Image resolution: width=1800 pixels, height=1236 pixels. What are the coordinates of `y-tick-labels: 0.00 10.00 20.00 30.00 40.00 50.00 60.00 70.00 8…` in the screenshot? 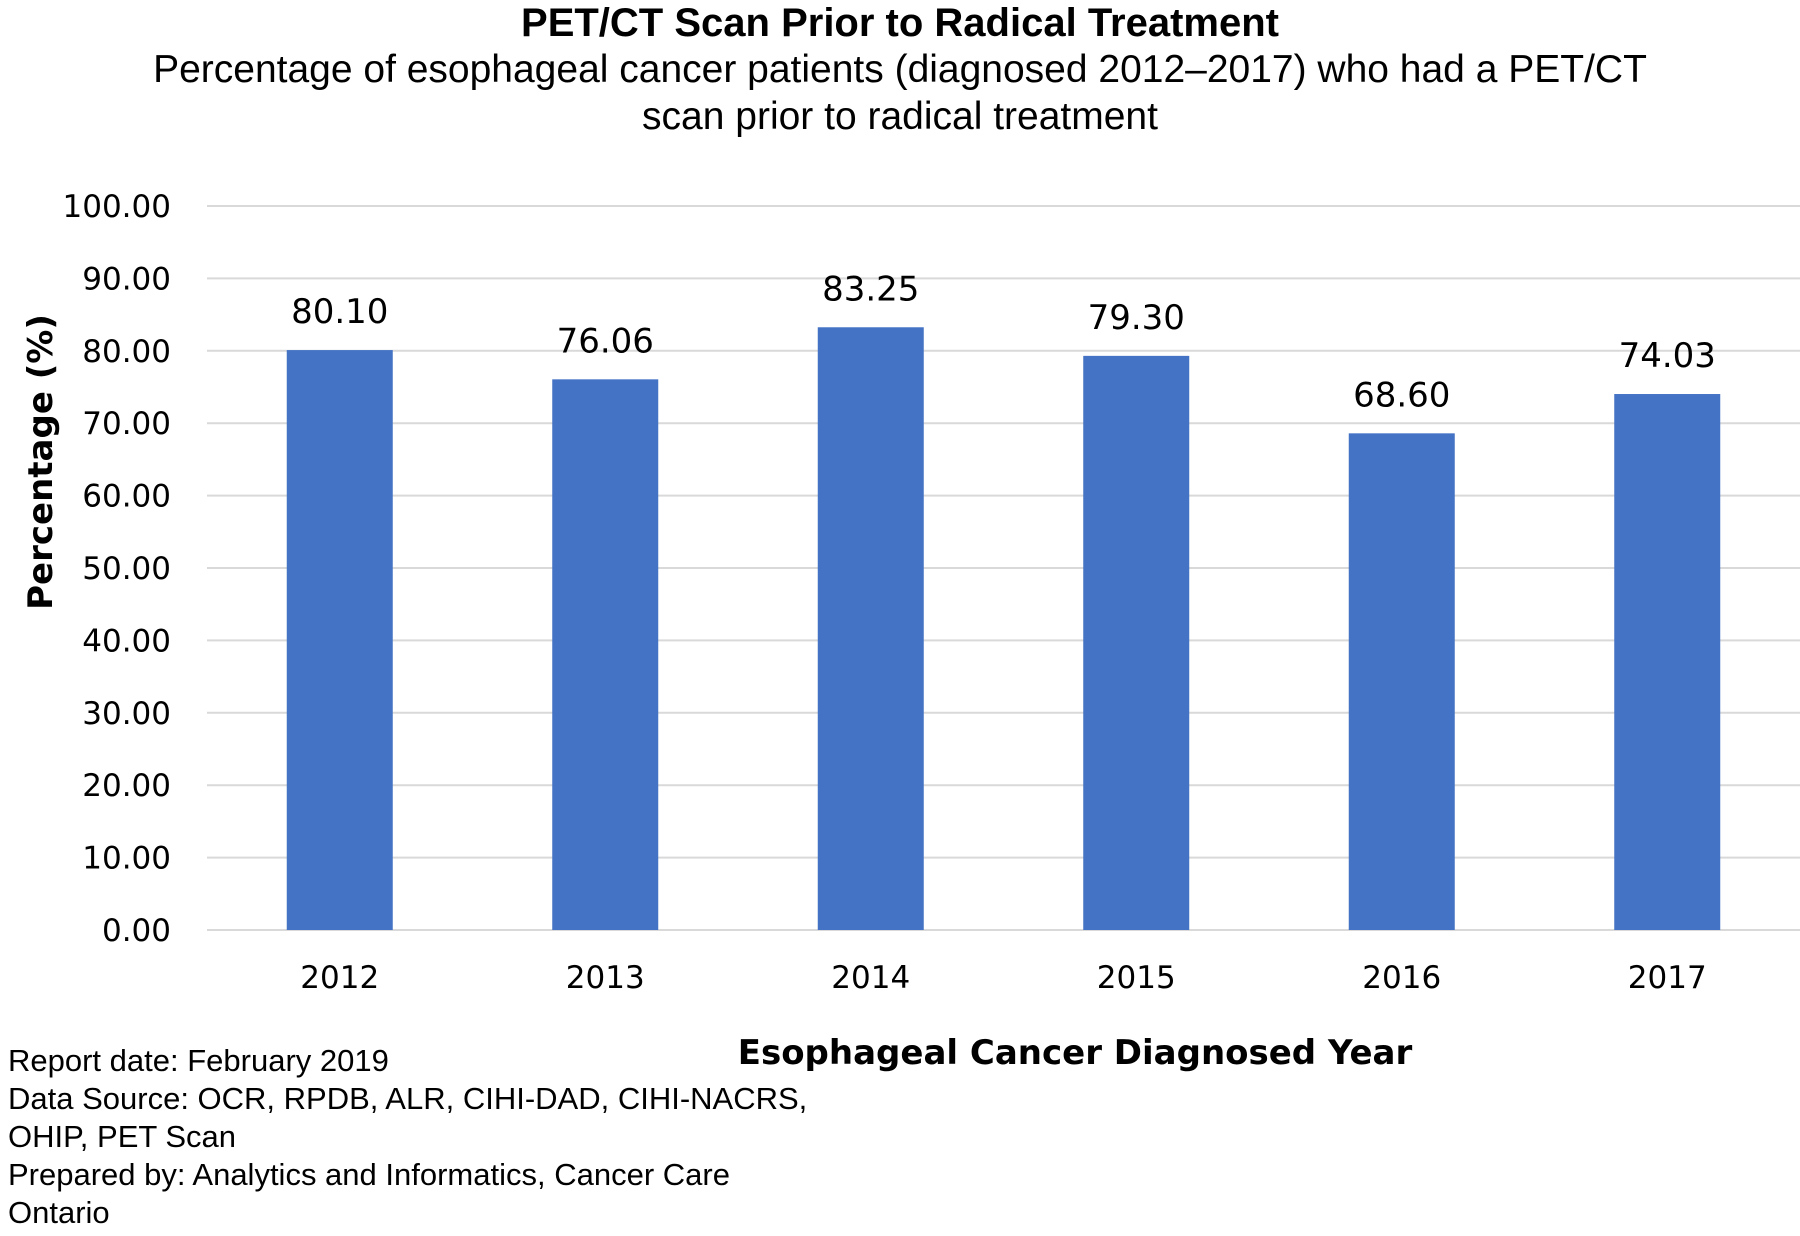 It's located at (117, 569).